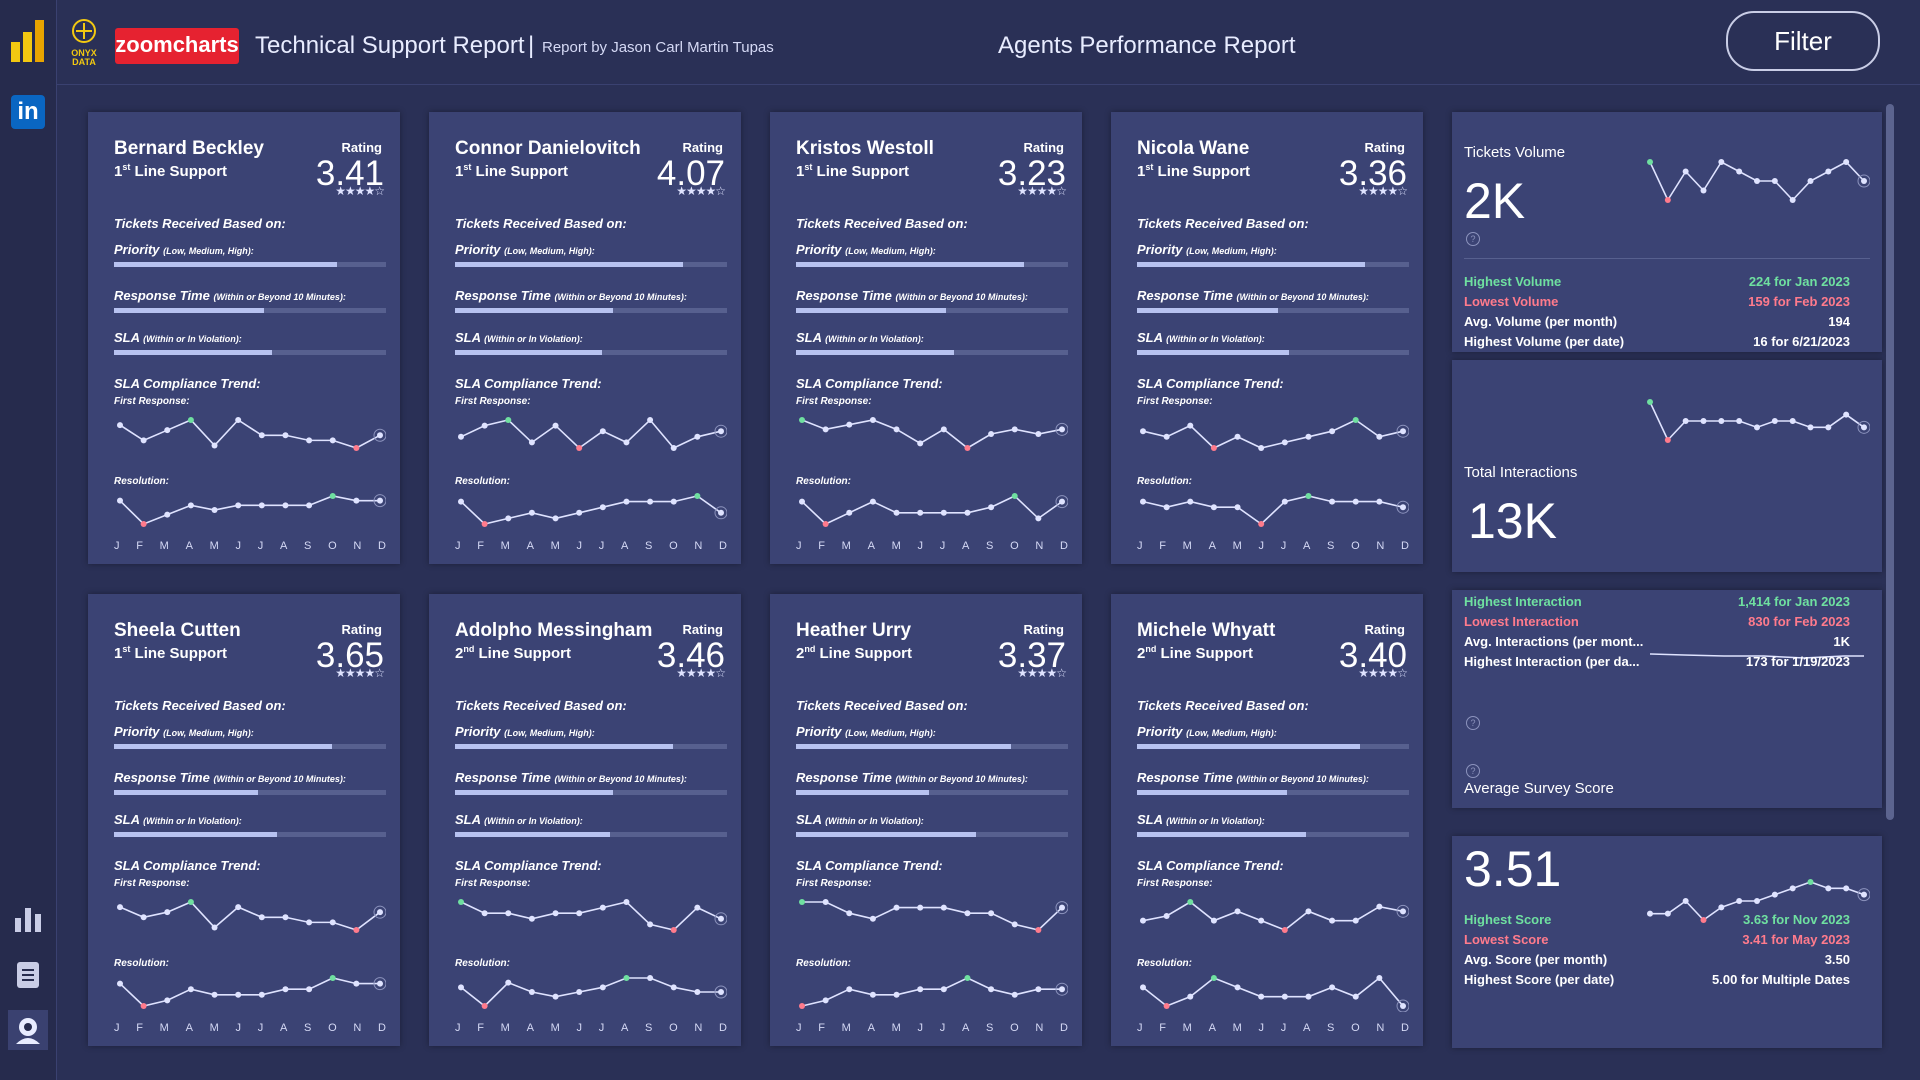 The image size is (1920, 1080). What do you see at coordinates (869, 383) in the screenshot?
I see `sla-trend-heading: SLA Compliance Trend:` at bounding box center [869, 383].